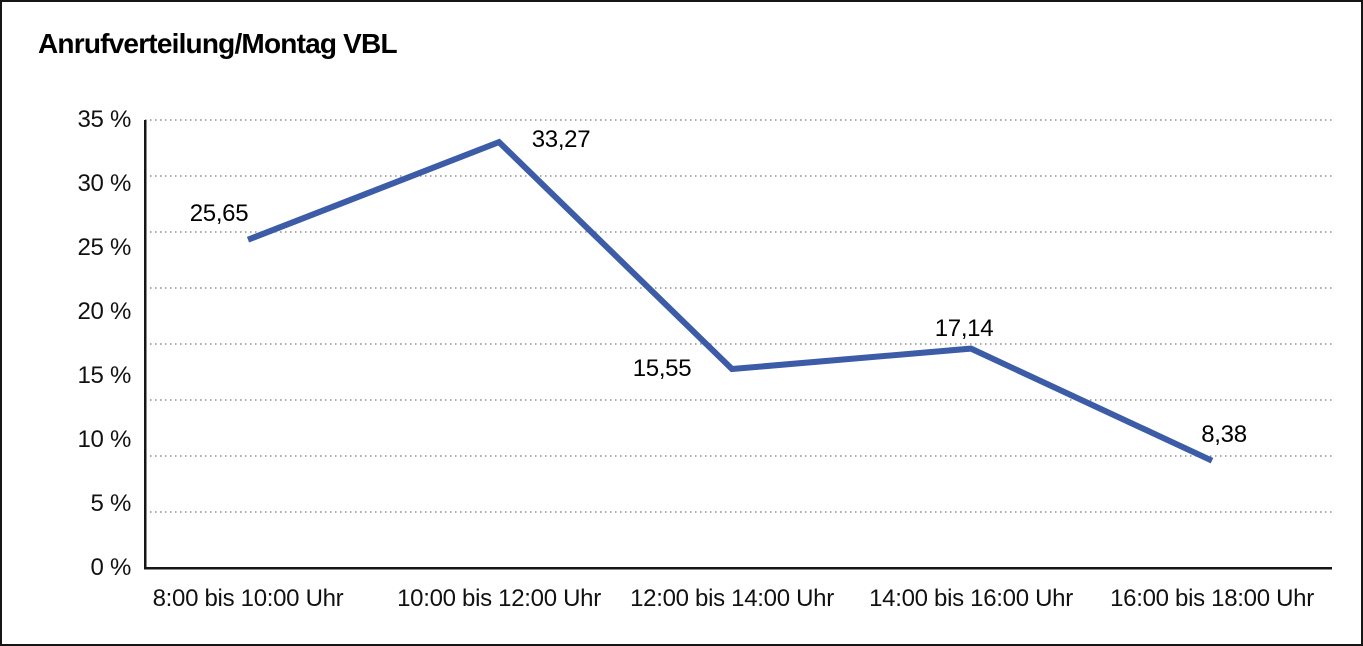  What do you see at coordinates (662, 368) in the screenshot?
I see `data-point-label: 15,55` at bounding box center [662, 368].